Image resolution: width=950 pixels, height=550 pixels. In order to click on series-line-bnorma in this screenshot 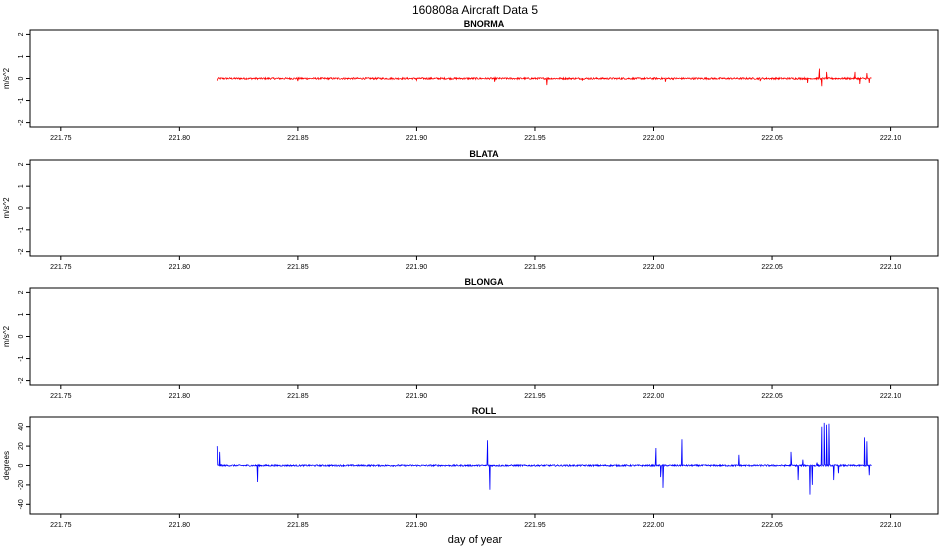, I will do `click(544, 77)`.